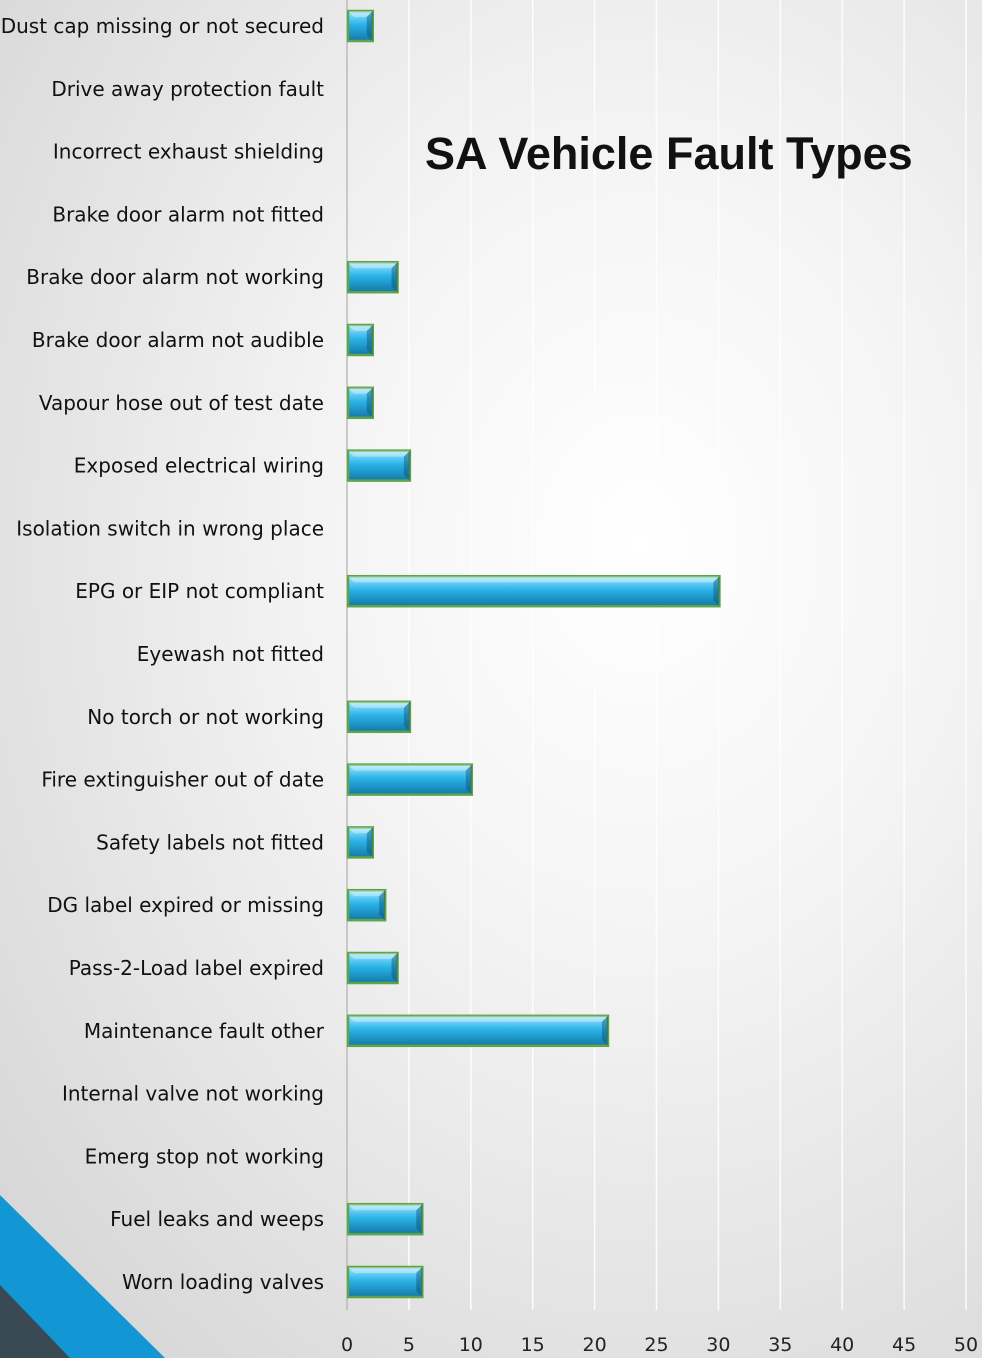 This screenshot has height=1358, width=982. Describe the element at coordinates (595, 1345) in the screenshot. I see `x-tick-label: 20` at that location.